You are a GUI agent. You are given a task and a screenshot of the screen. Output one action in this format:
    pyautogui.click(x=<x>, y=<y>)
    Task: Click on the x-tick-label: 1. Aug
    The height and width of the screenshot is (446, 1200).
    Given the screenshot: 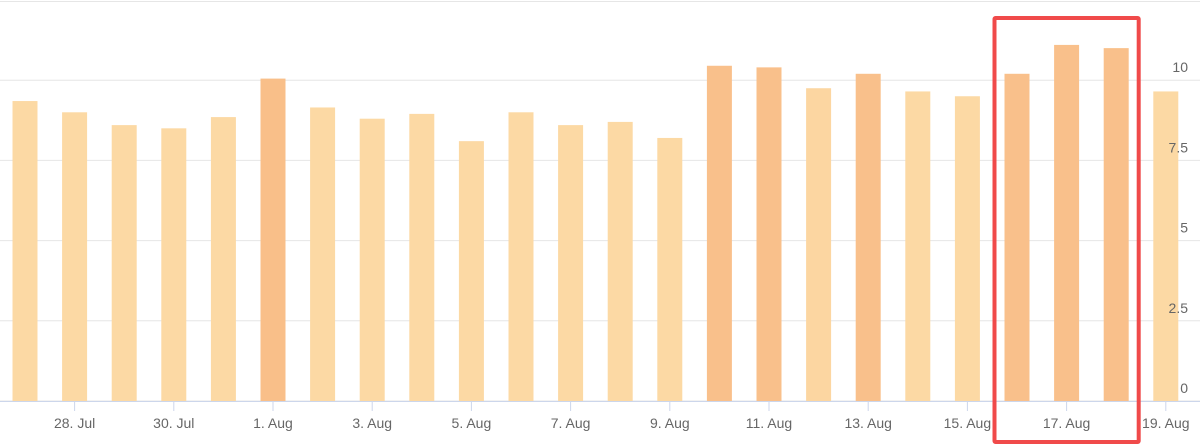 What is the action you would take?
    pyautogui.click(x=273, y=423)
    